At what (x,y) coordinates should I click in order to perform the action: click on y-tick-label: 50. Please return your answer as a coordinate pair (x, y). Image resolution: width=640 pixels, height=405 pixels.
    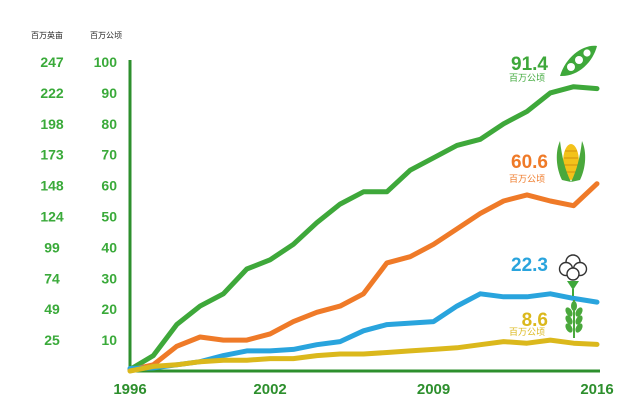
    Looking at the image, I should click on (109, 217).